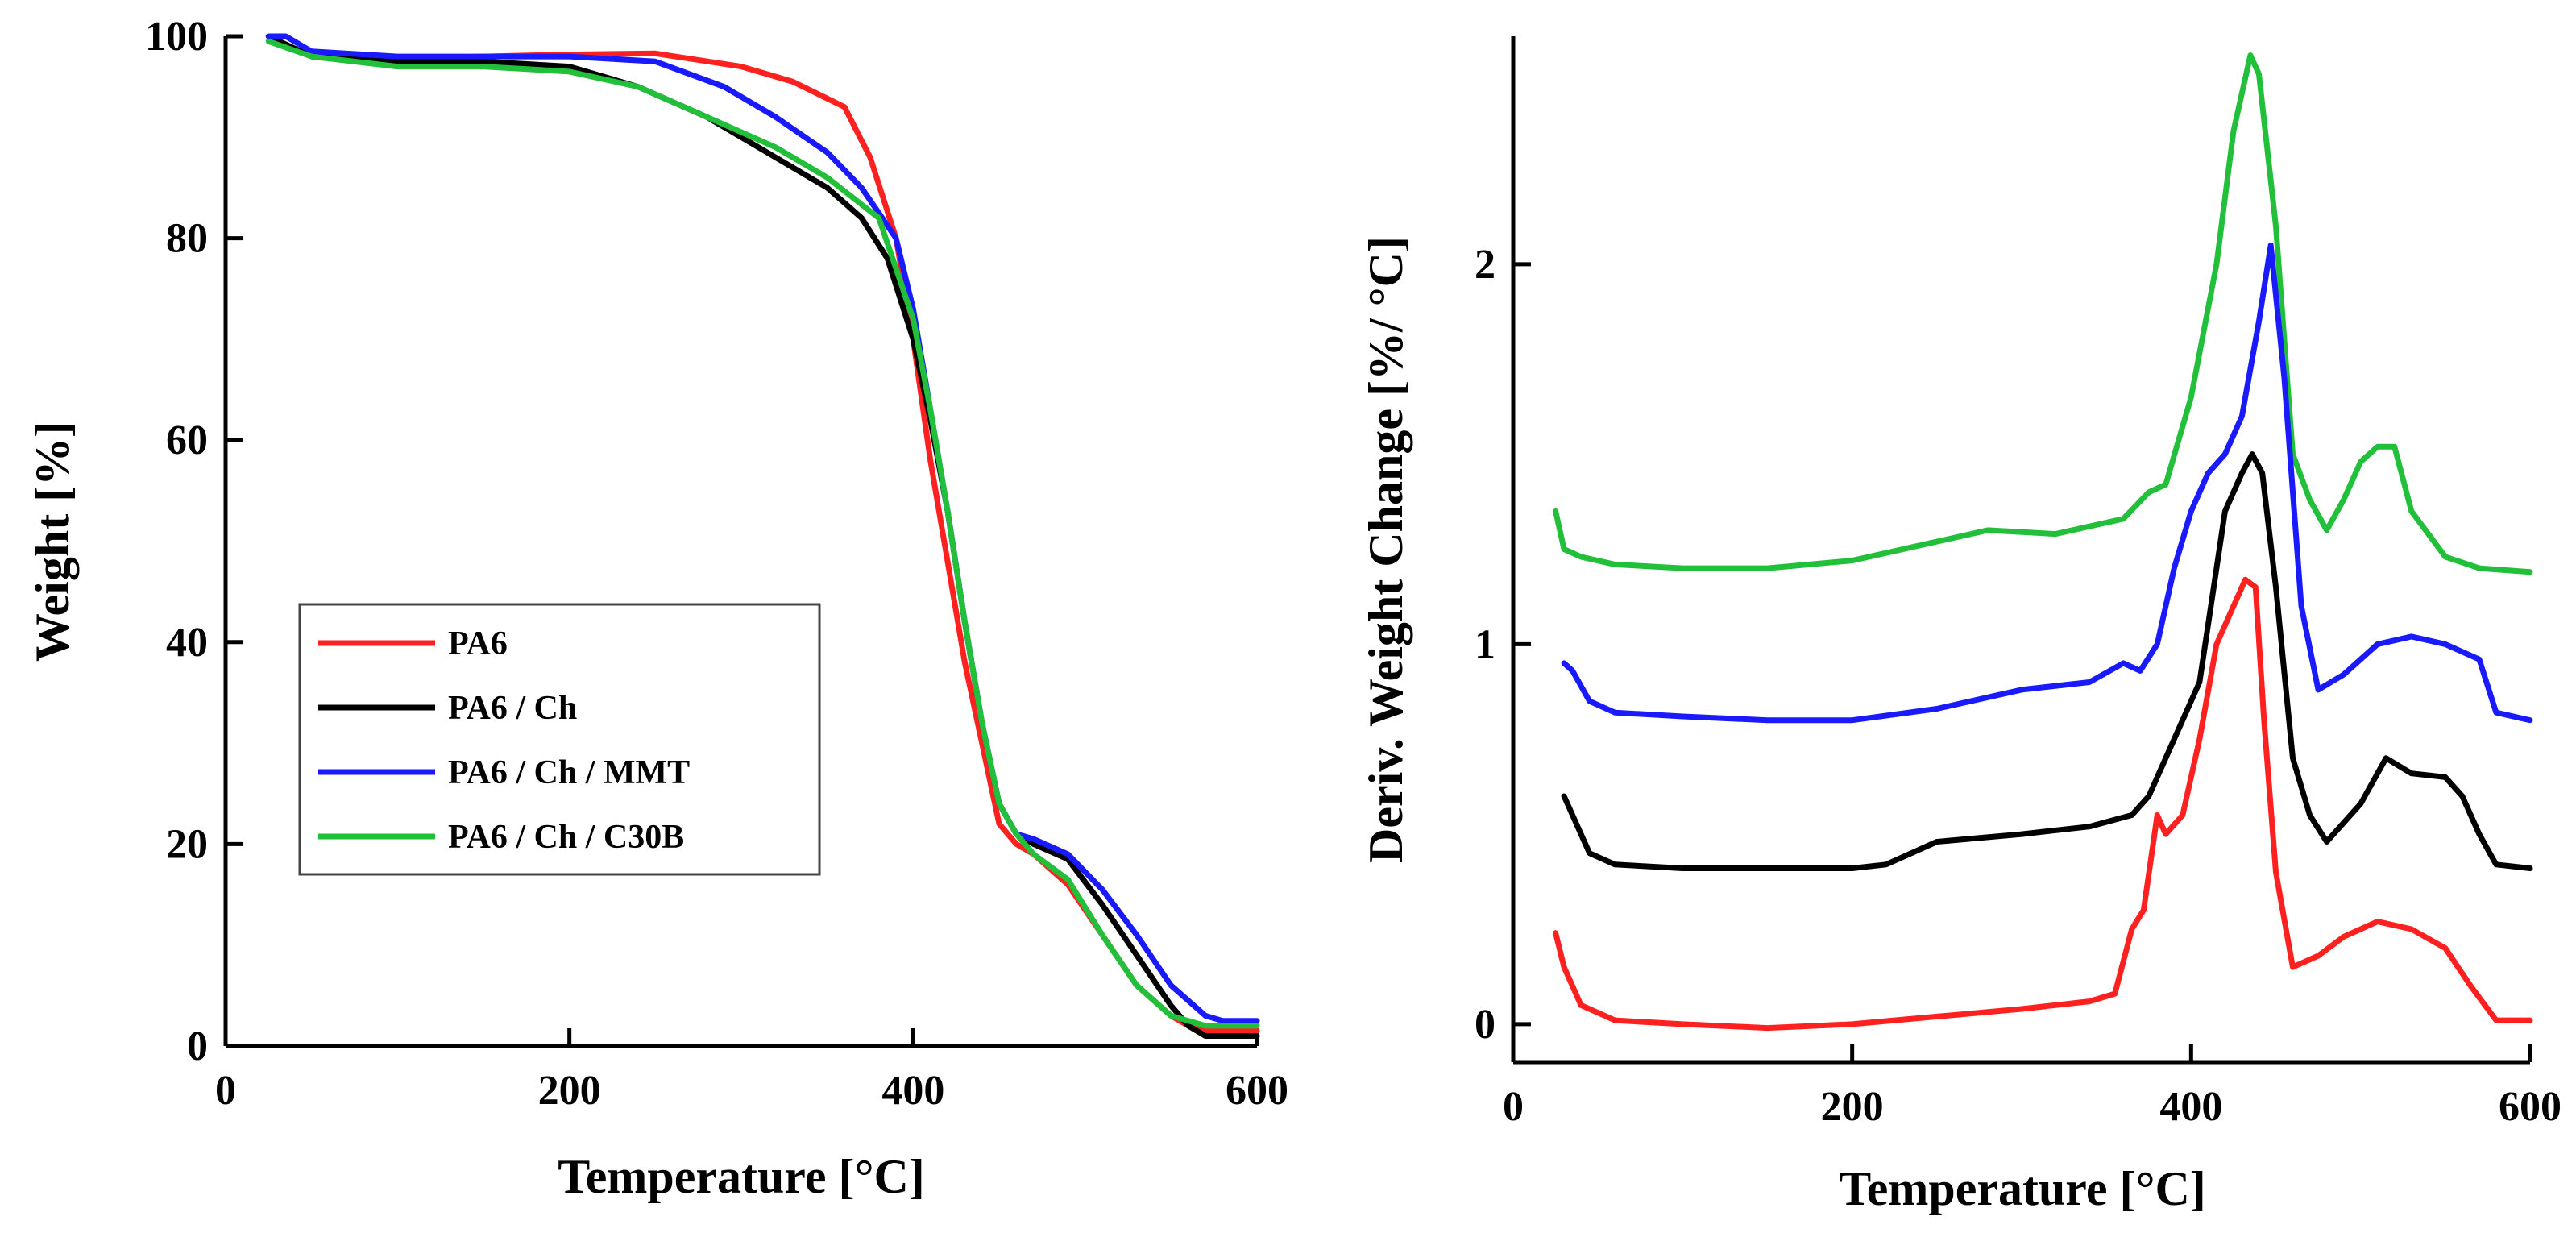 Image resolution: width=2576 pixels, height=1237 pixels. I want to click on derivative-chart-x-title: Temperature [°C], so click(2022, 1188).